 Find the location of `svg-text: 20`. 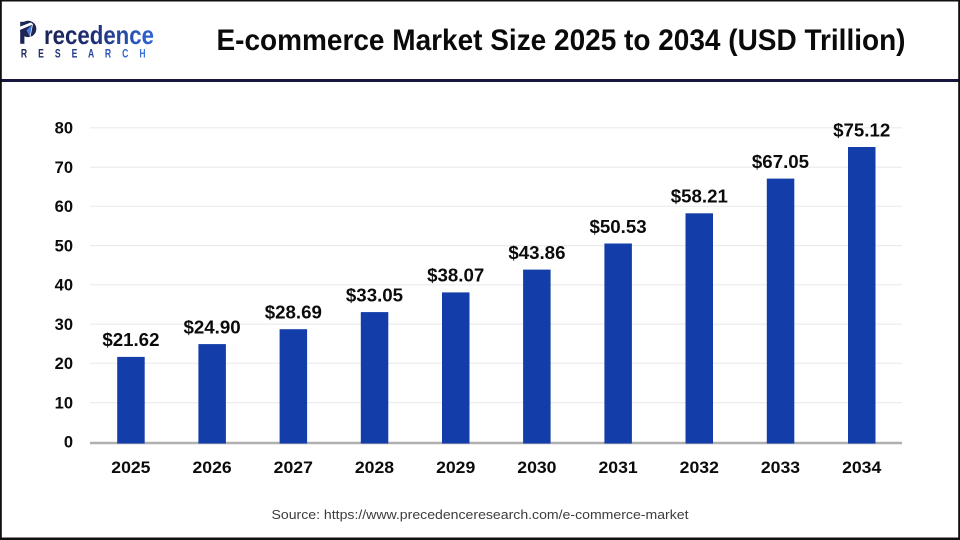

svg-text: 20 is located at coordinates (64, 364).